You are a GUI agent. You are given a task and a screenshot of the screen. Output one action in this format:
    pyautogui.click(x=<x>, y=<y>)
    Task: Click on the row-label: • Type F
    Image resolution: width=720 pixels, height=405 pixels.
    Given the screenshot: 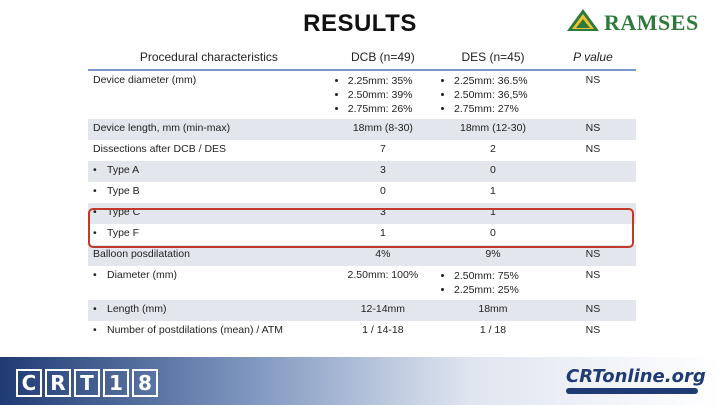 What is the action you would take?
    pyautogui.click(x=209, y=234)
    